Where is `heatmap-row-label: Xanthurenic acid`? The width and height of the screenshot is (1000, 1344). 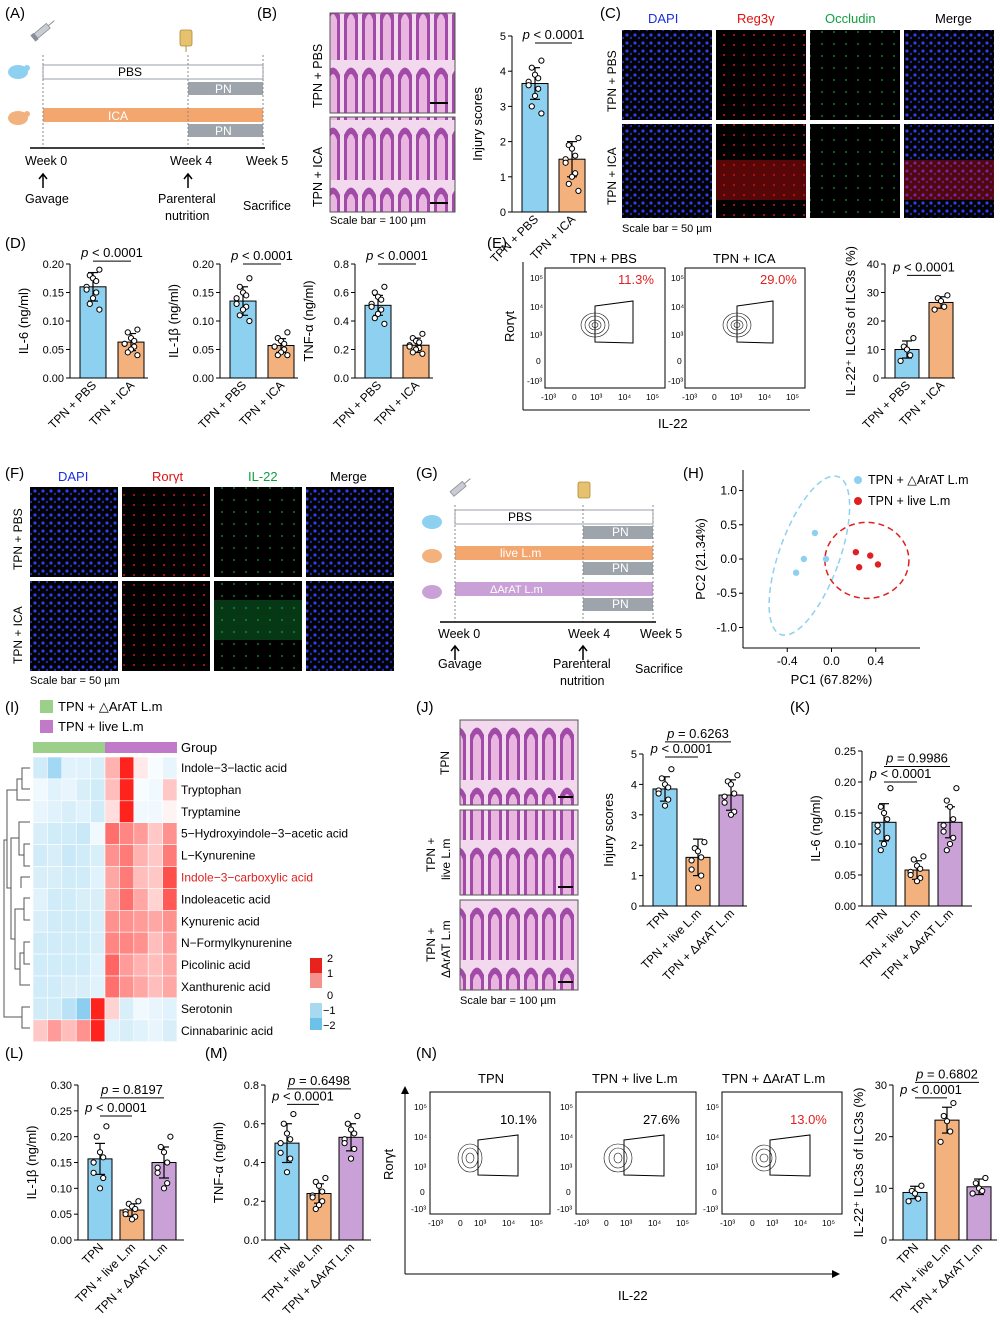
heatmap-row-label: Xanthurenic acid is located at coordinates (225, 987).